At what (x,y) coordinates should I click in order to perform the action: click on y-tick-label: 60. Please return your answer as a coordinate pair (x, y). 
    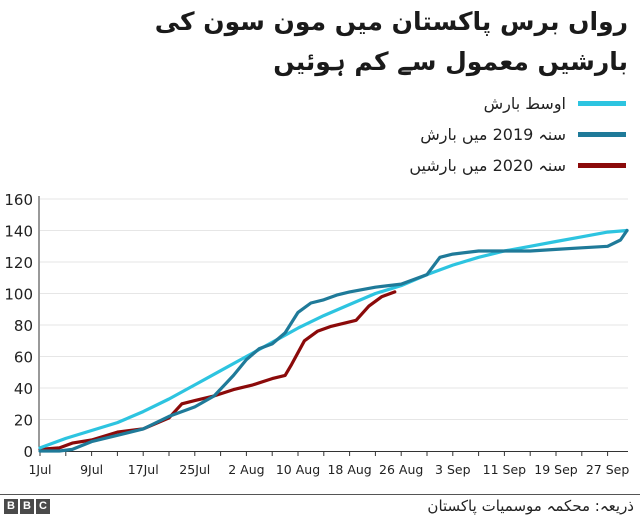
    Looking at the image, I should click on (23, 358).